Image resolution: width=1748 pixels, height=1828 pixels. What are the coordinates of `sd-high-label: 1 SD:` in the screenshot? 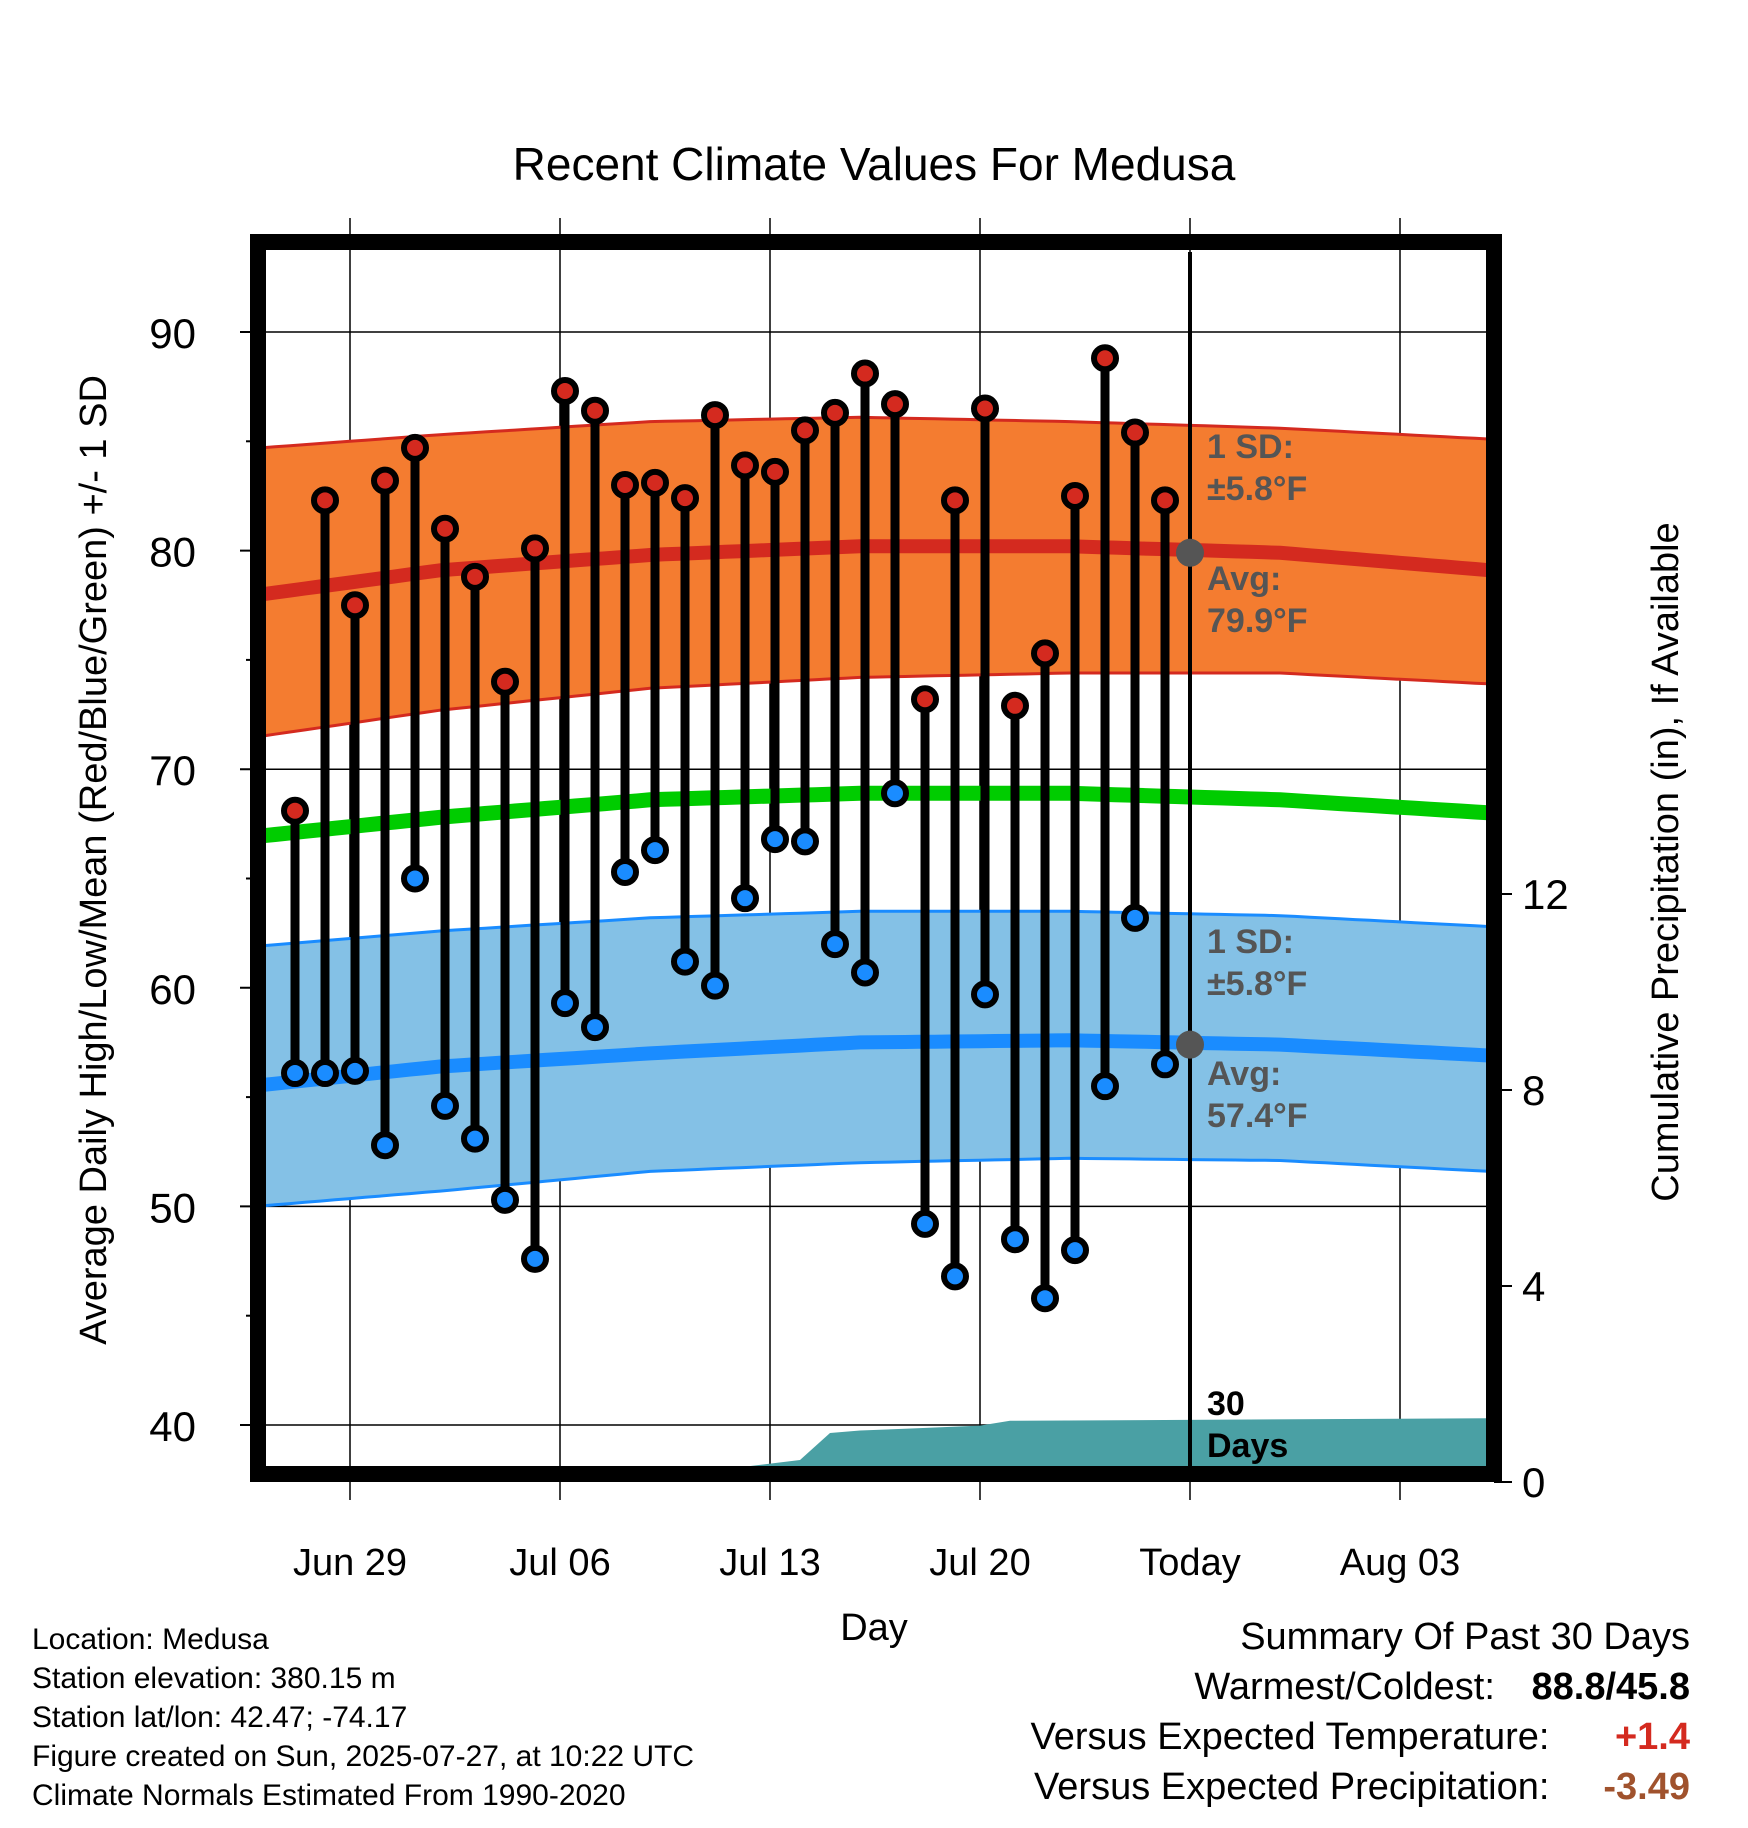 It's located at (1250, 447).